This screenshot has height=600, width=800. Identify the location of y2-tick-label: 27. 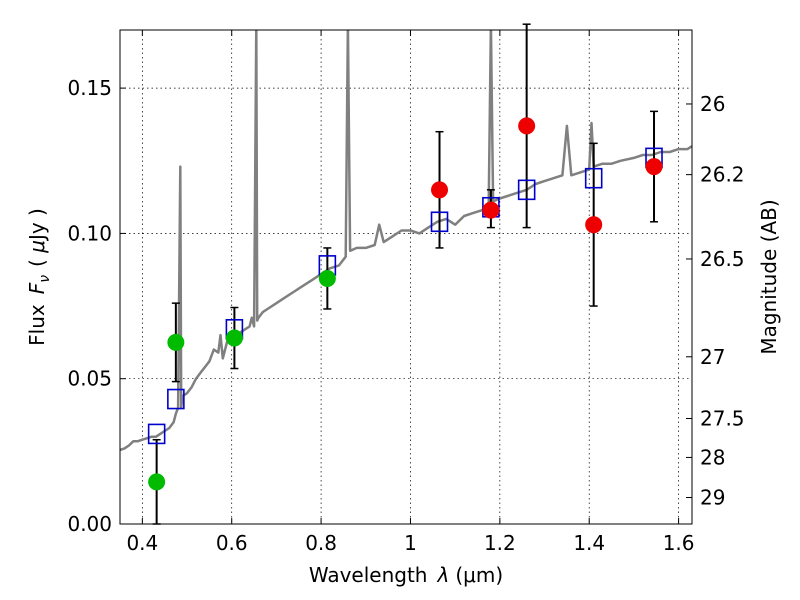
(712, 357).